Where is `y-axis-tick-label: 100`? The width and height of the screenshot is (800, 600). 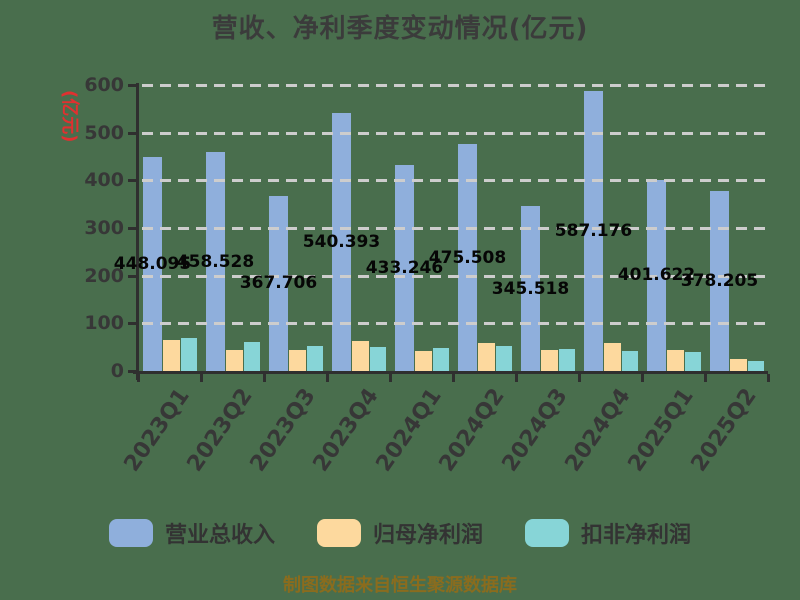 y-axis-tick-label: 100 is located at coordinates (104, 323).